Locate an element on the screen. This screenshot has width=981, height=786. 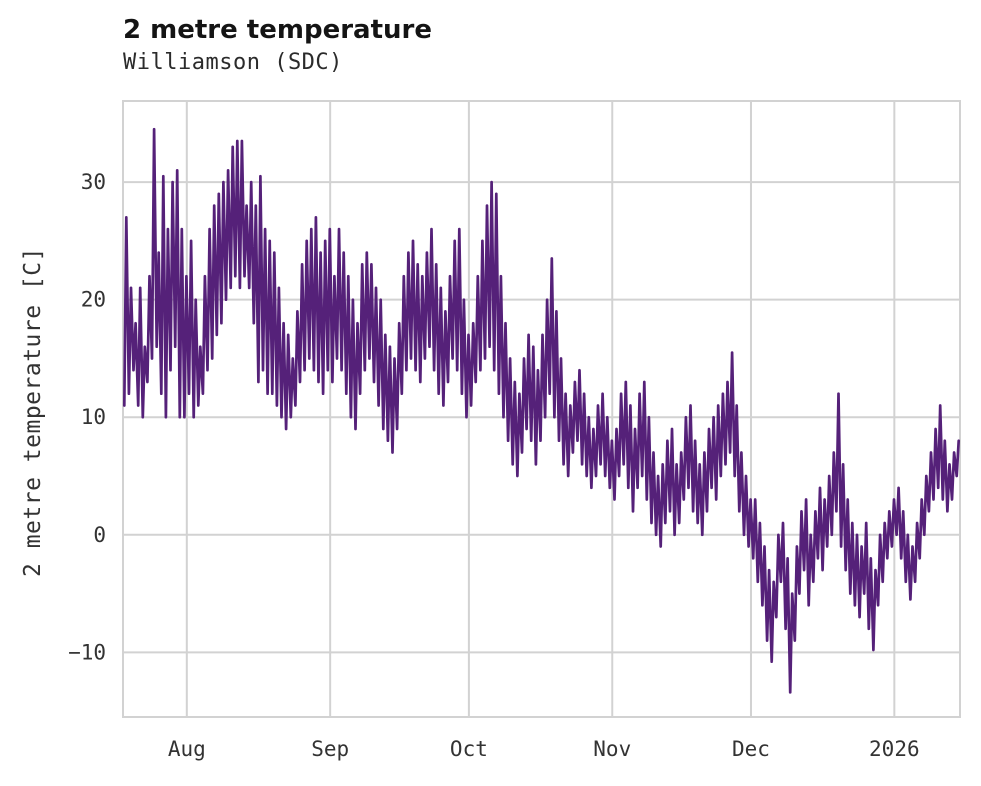
x-tick-label: Nov is located at coordinates (612, 749).